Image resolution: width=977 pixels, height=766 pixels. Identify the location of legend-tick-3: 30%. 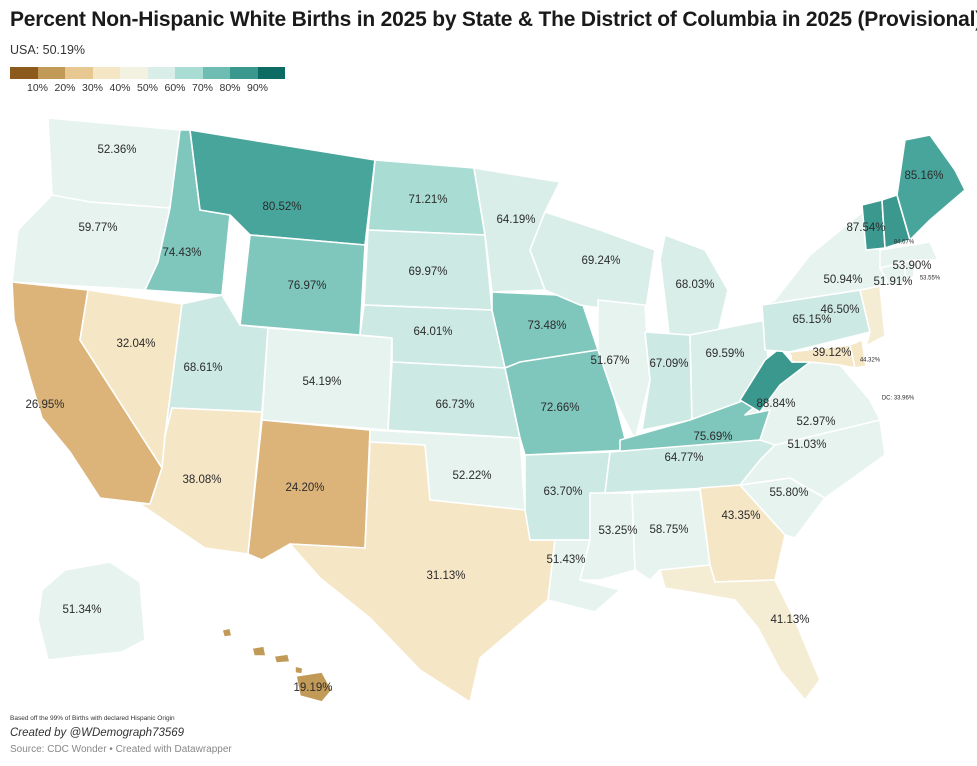
(92, 88).